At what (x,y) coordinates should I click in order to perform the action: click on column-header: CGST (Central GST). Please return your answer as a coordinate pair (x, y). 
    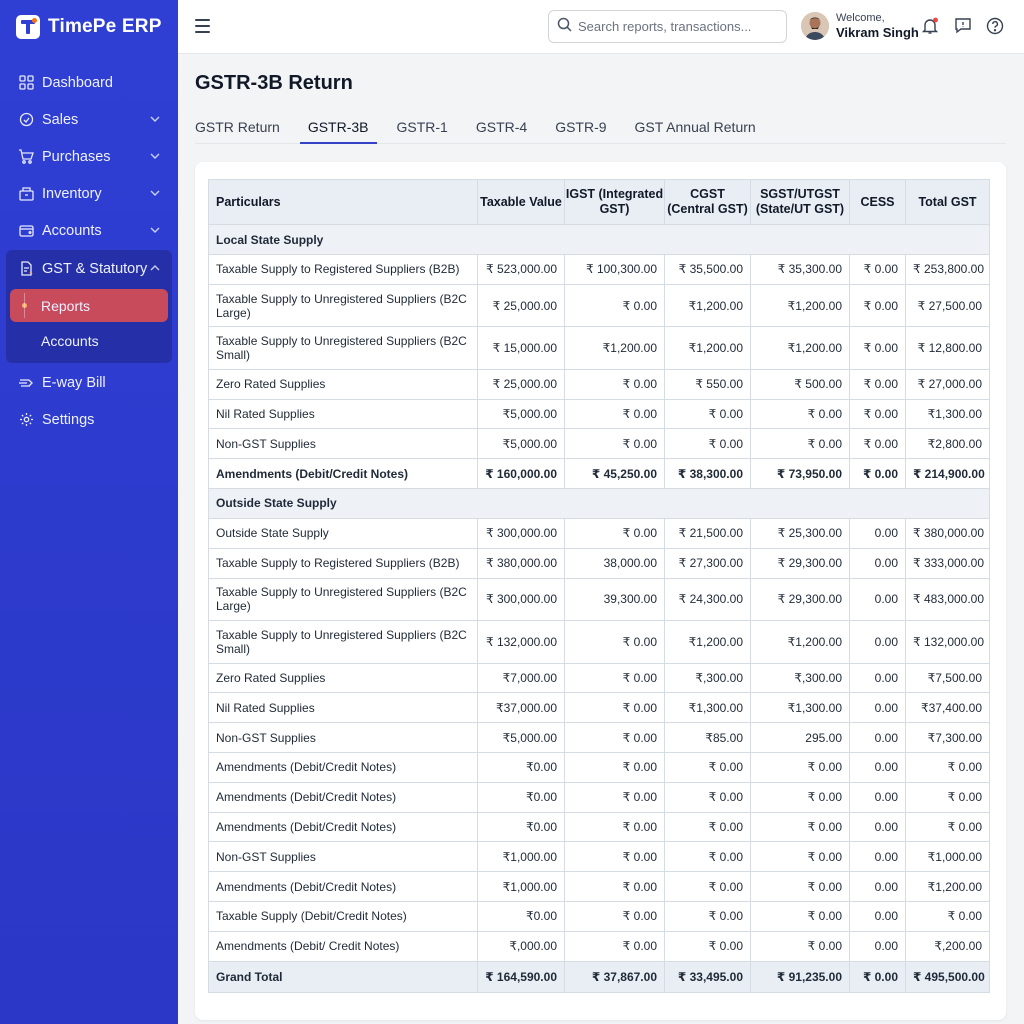
    Looking at the image, I should click on (707, 202).